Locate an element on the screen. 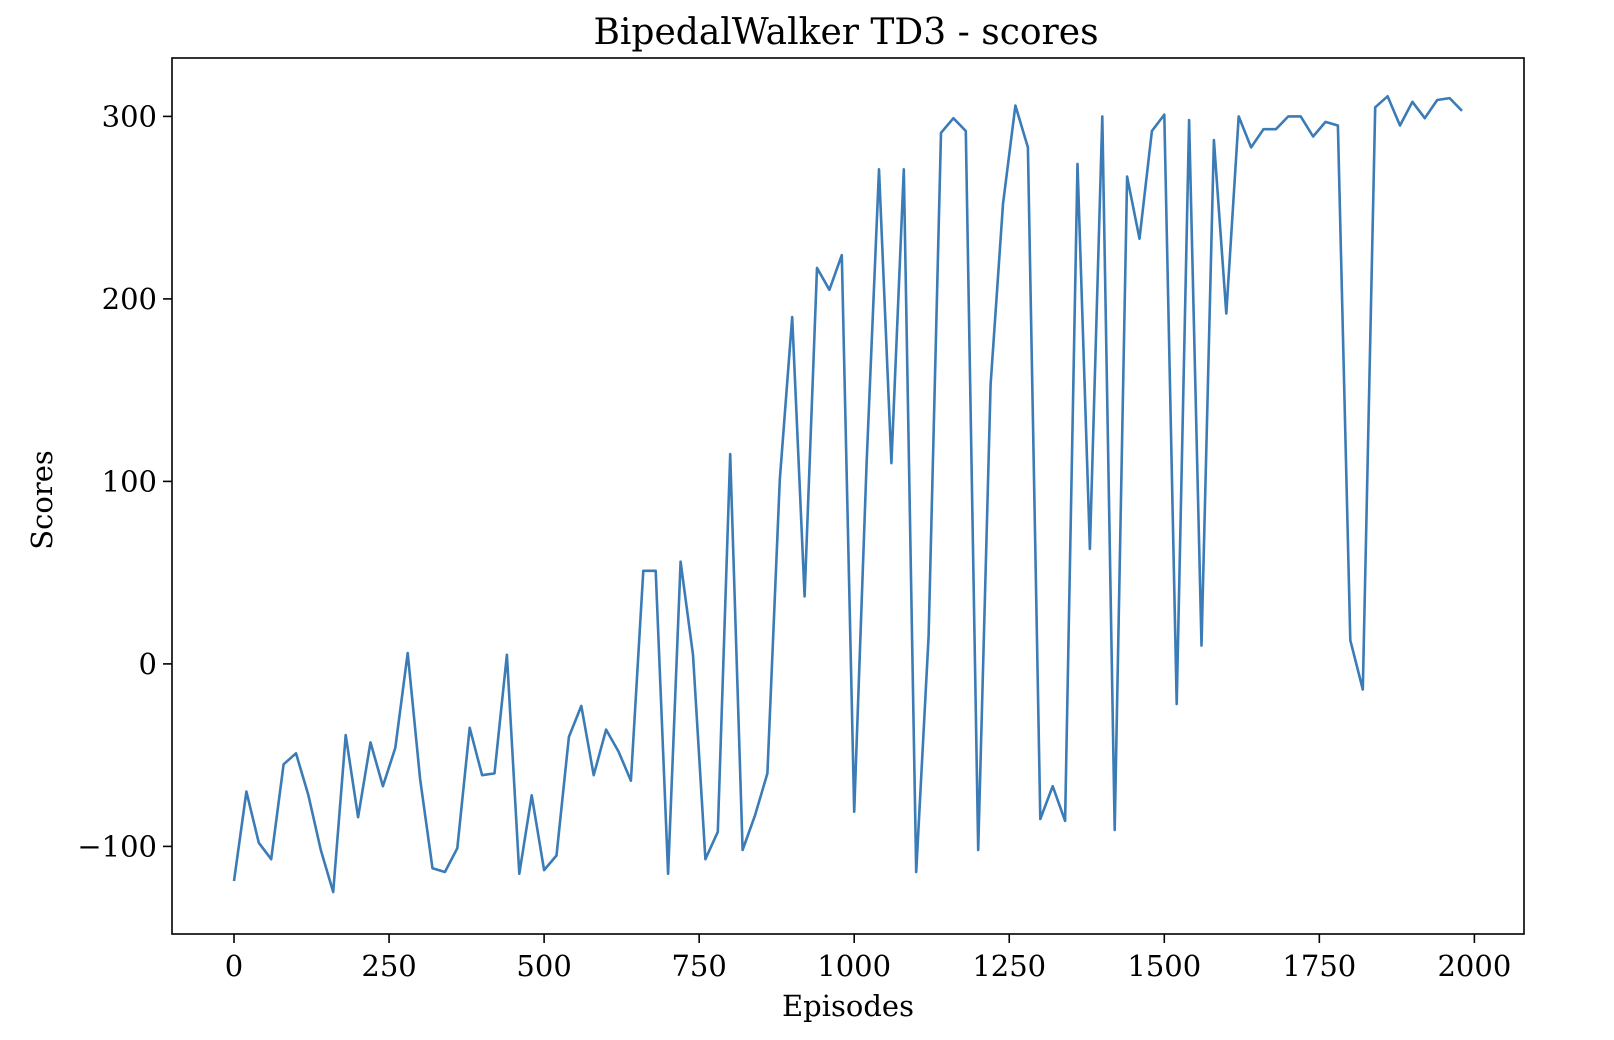 The image size is (1614, 1040). y-tick-label: 0 is located at coordinates (148, 664).